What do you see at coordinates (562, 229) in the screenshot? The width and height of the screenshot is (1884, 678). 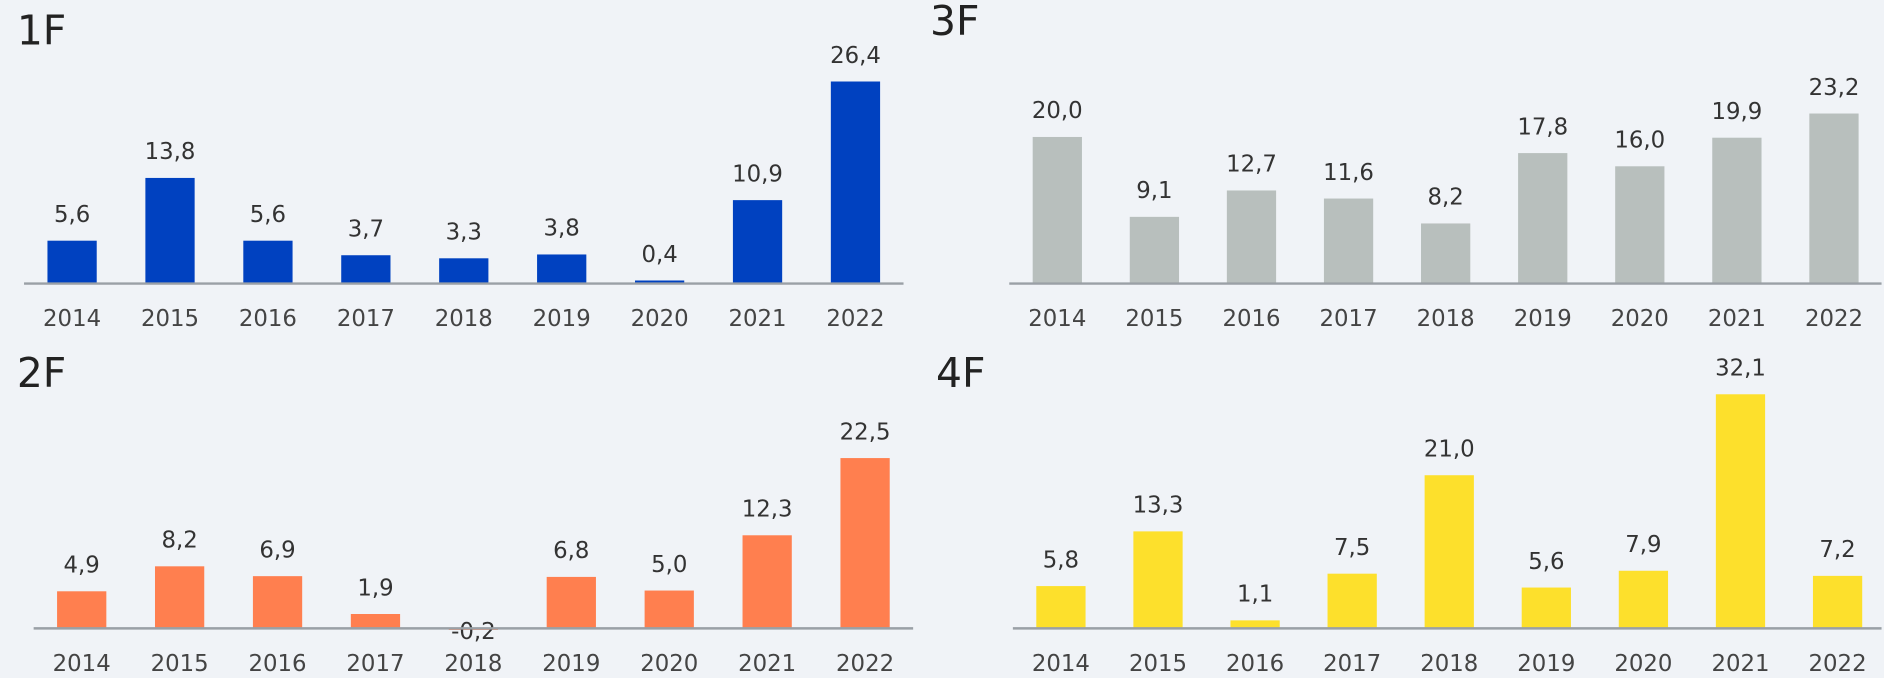 I see `data-label: 3,8` at bounding box center [562, 229].